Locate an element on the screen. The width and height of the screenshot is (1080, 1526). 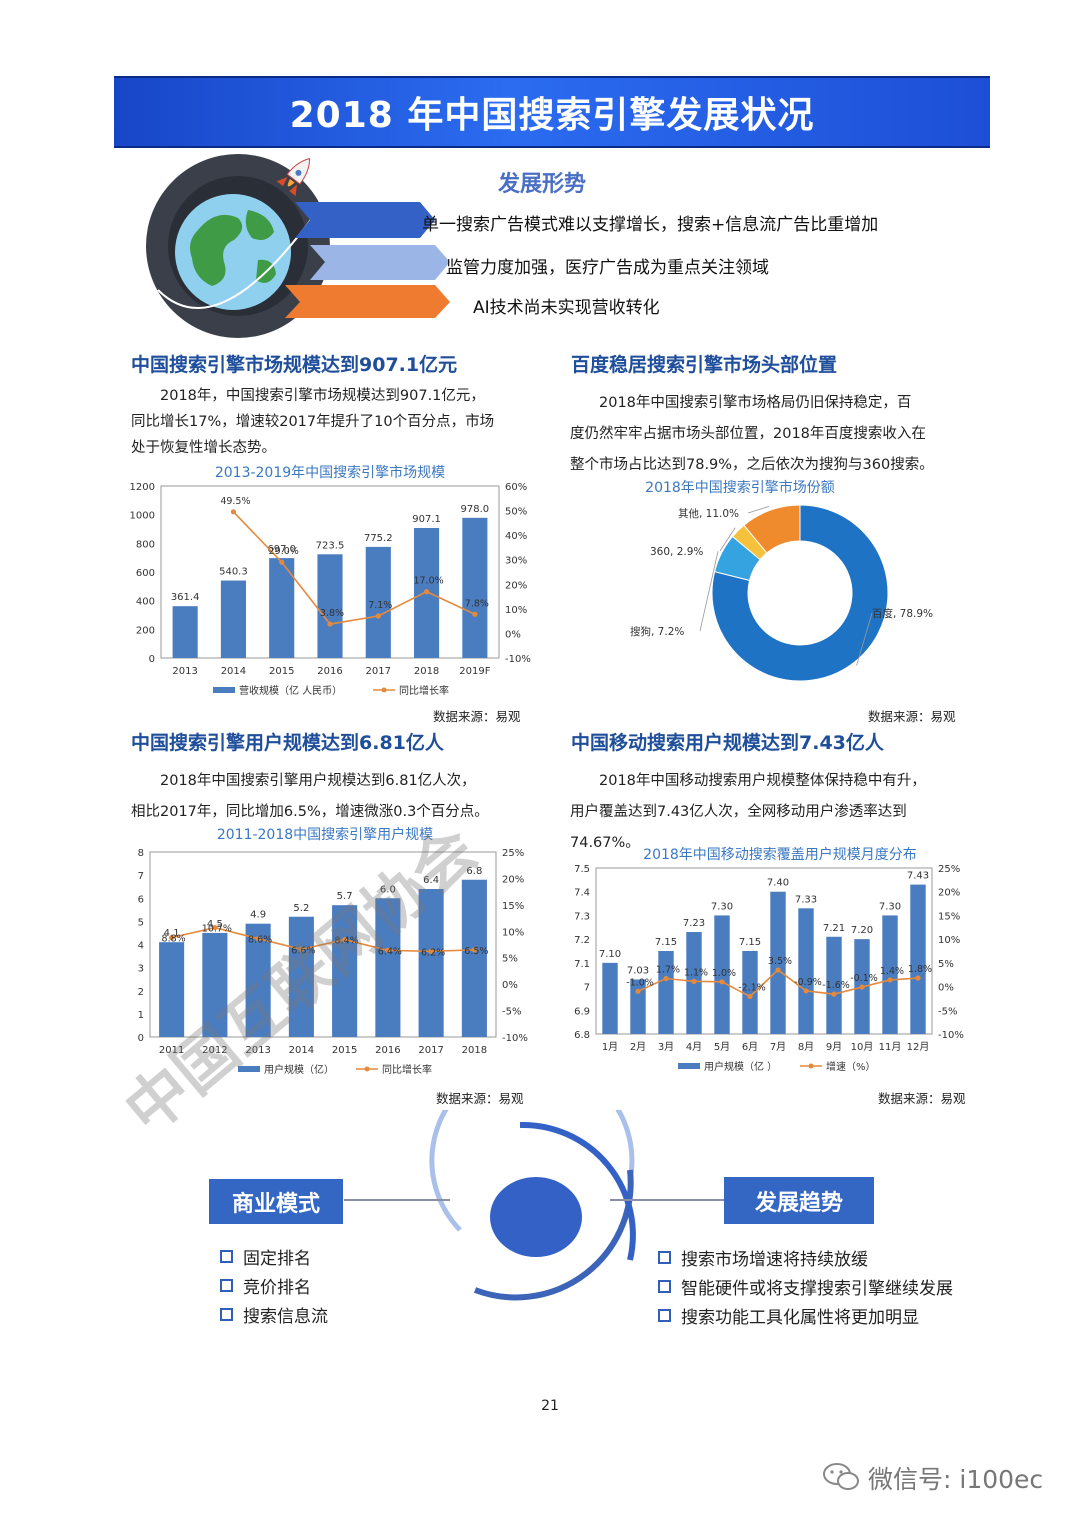
y-tick-label: 2 is located at coordinates (141, 992).